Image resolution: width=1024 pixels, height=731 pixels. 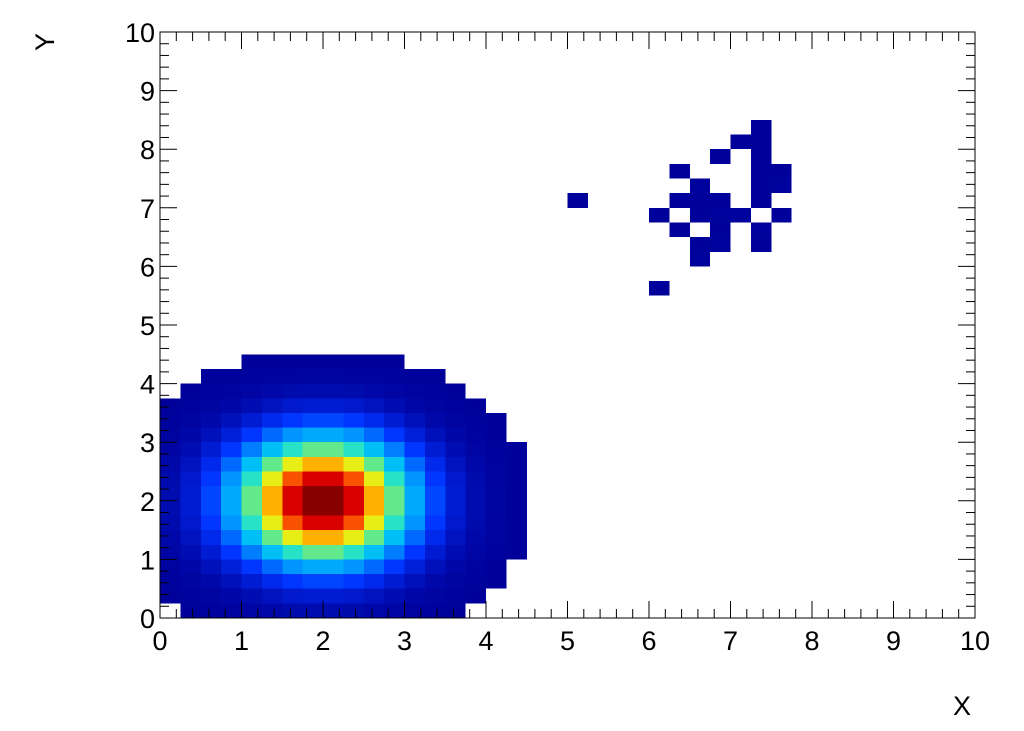 What do you see at coordinates (147, 209) in the screenshot?
I see `y-tick-label: 7` at bounding box center [147, 209].